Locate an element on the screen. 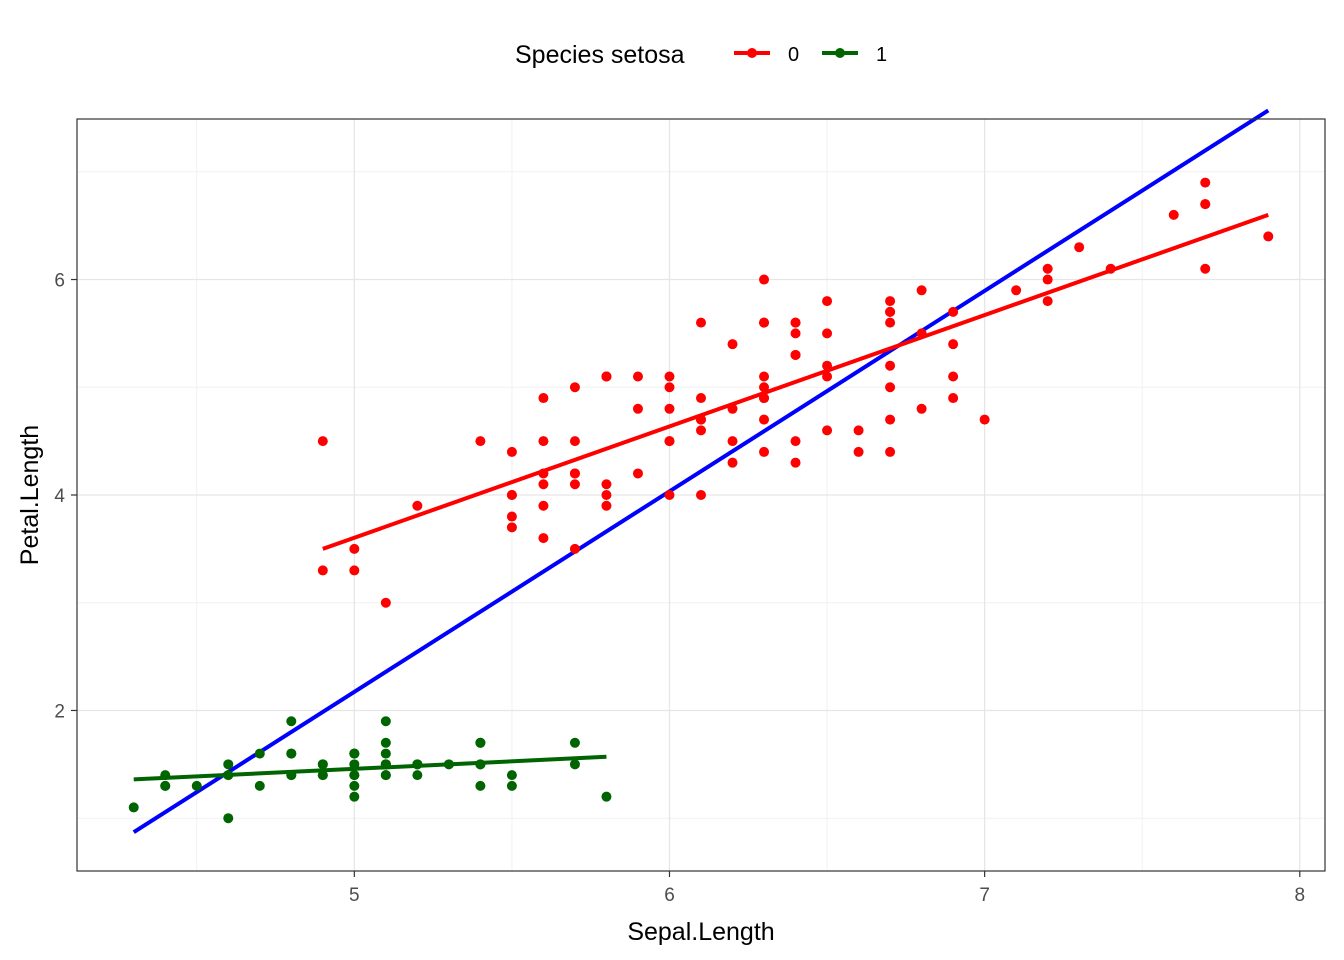 This screenshot has height=960, width=1344. x-tick-label: 7 is located at coordinates (984, 895).